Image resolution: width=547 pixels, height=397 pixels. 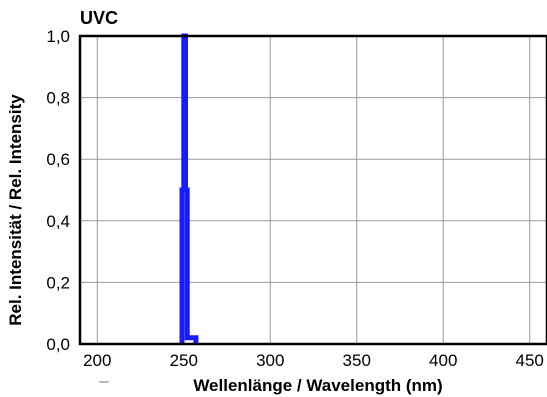 I want to click on y-tick-label: 0,2, so click(x=58, y=282).